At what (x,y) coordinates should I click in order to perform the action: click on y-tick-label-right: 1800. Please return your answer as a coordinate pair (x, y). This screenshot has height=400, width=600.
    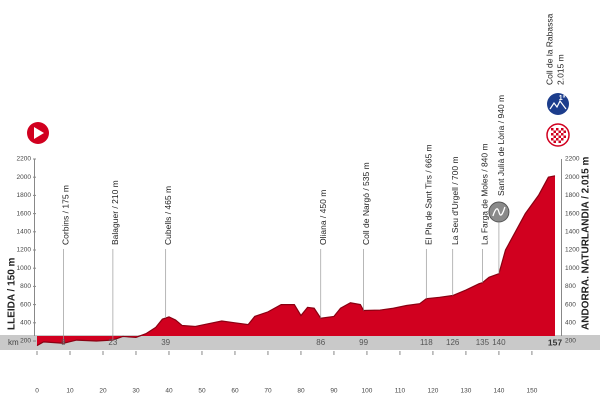
    Looking at the image, I should click on (572, 195).